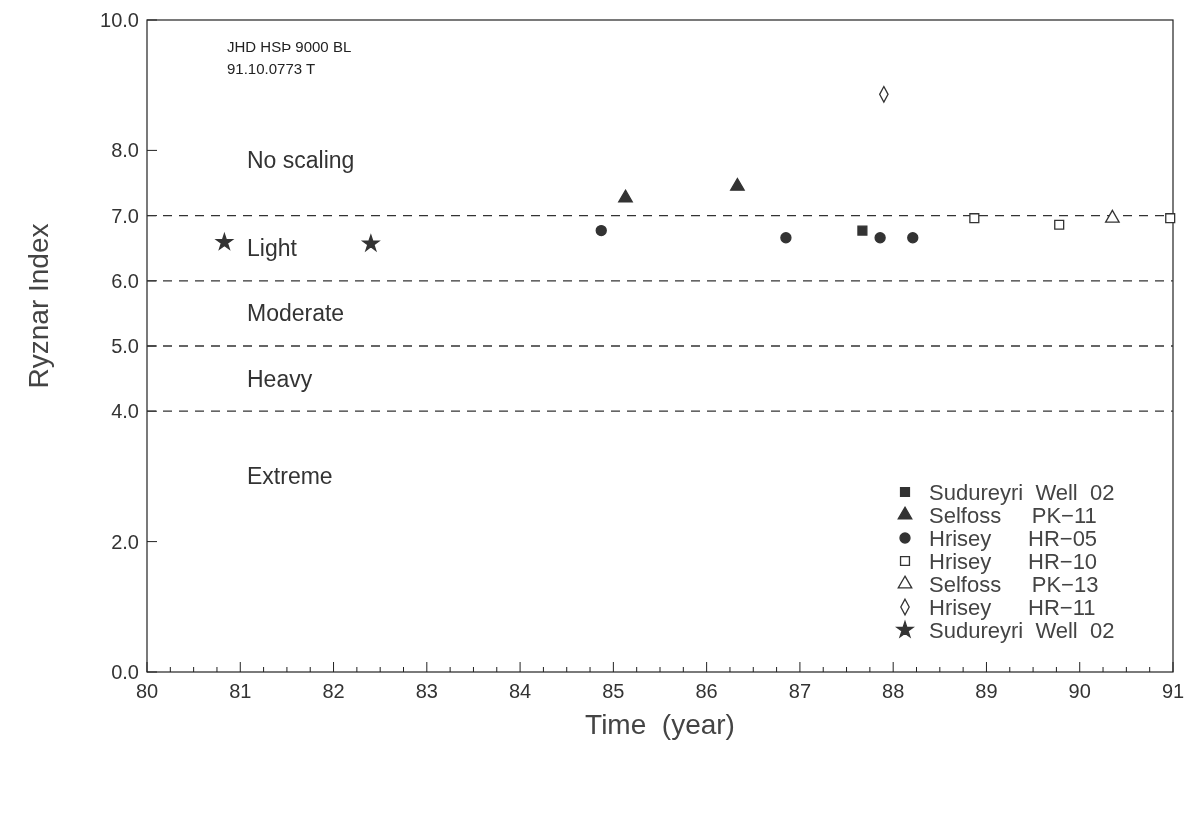 The height and width of the screenshot is (824, 1202). What do you see at coordinates (1013, 538) in the screenshot?
I see `legend-label: Hrisey HR−05` at bounding box center [1013, 538].